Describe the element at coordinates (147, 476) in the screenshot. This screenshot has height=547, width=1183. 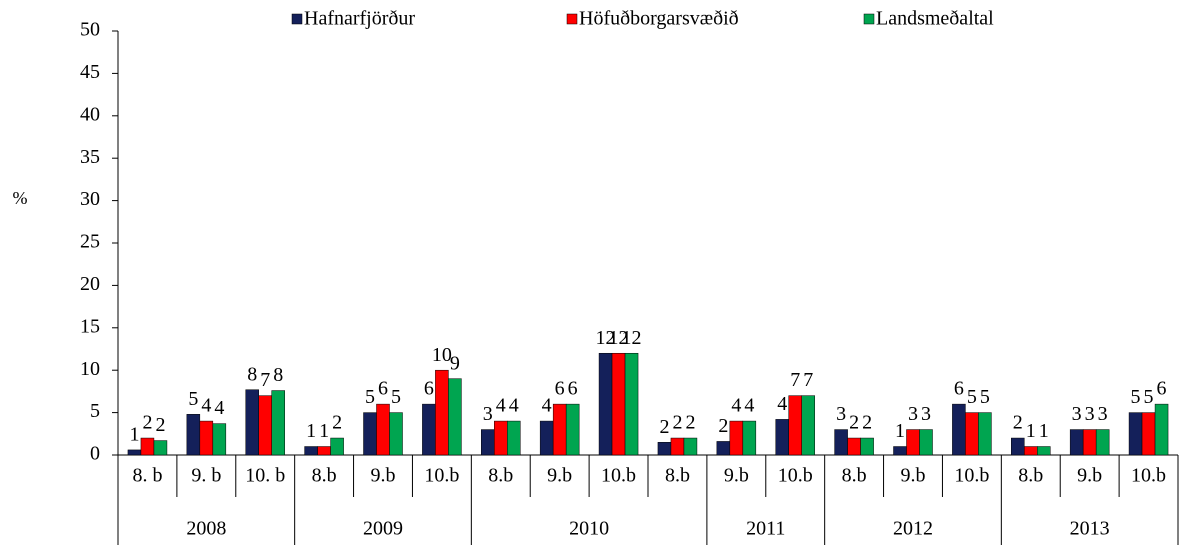
I see `x-tick-label: 8. b` at that location.